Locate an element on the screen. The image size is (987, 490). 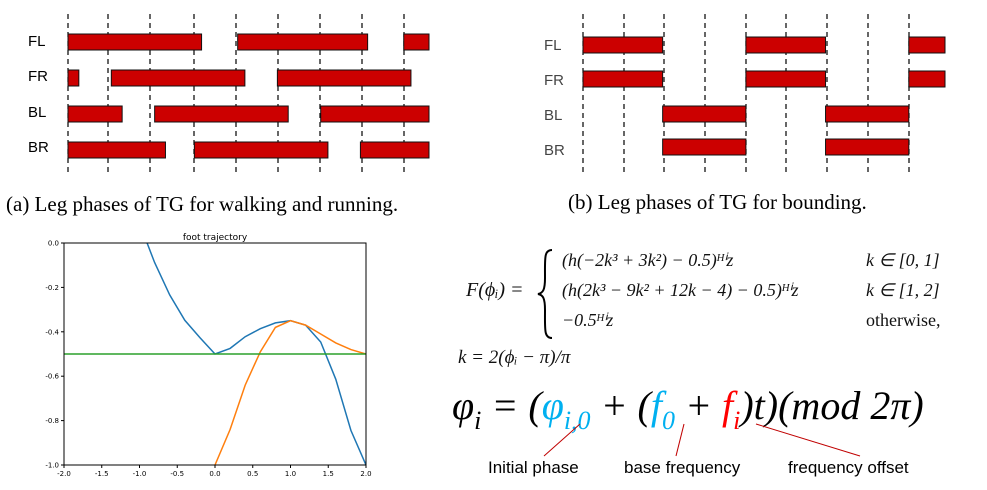
phase-equation-part-4: i,0 is located at coordinates (577, 420).